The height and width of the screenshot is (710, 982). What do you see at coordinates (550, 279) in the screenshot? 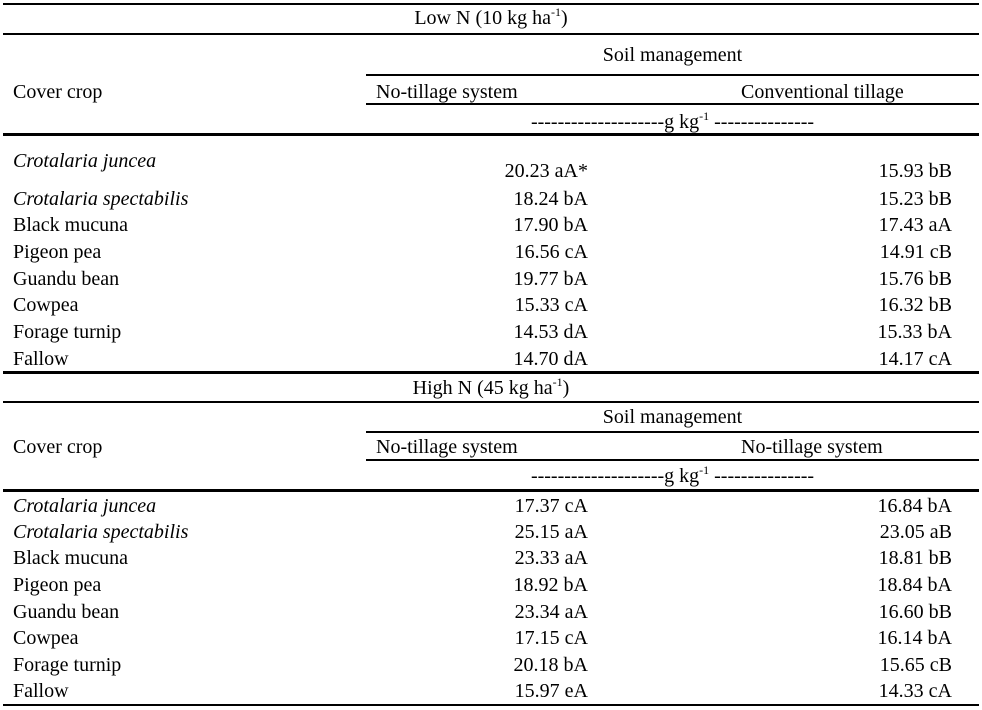
I see `no-tillage-value: 19.77 bA` at bounding box center [550, 279].